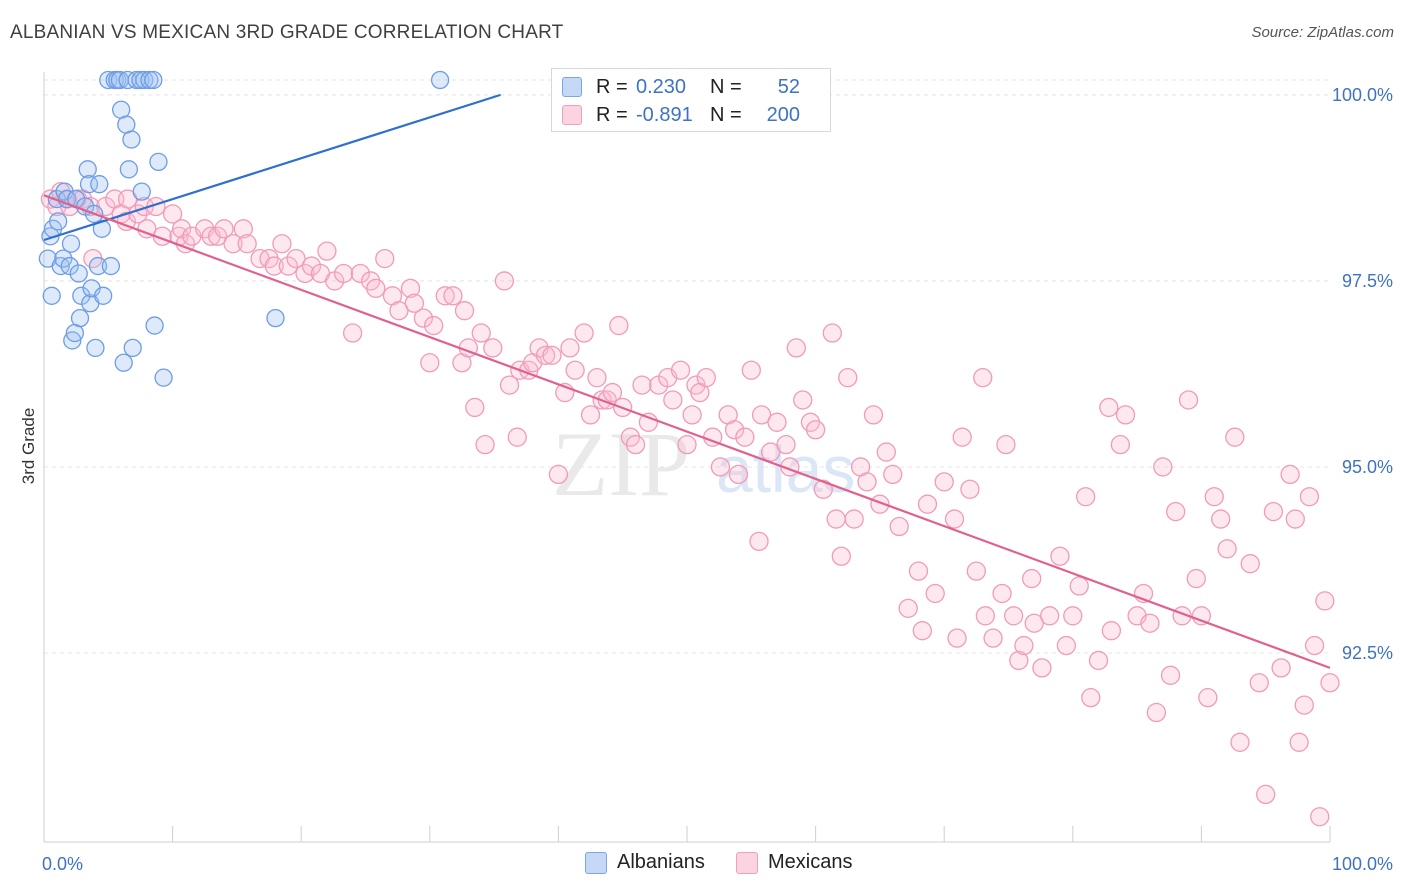 The height and width of the screenshot is (892, 1406). What do you see at coordinates (272, 167) in the screenshot?
I see `albanians-trend-line` at bounding box center [272, 167].